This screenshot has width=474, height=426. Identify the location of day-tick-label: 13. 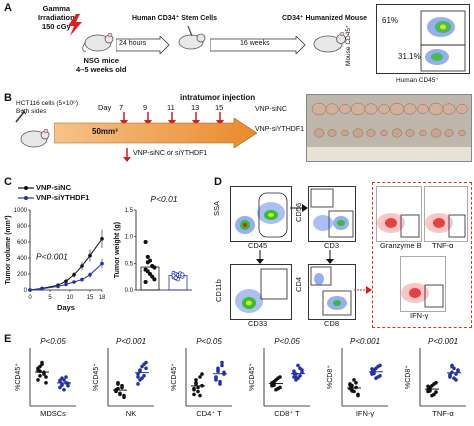
(195, 107).